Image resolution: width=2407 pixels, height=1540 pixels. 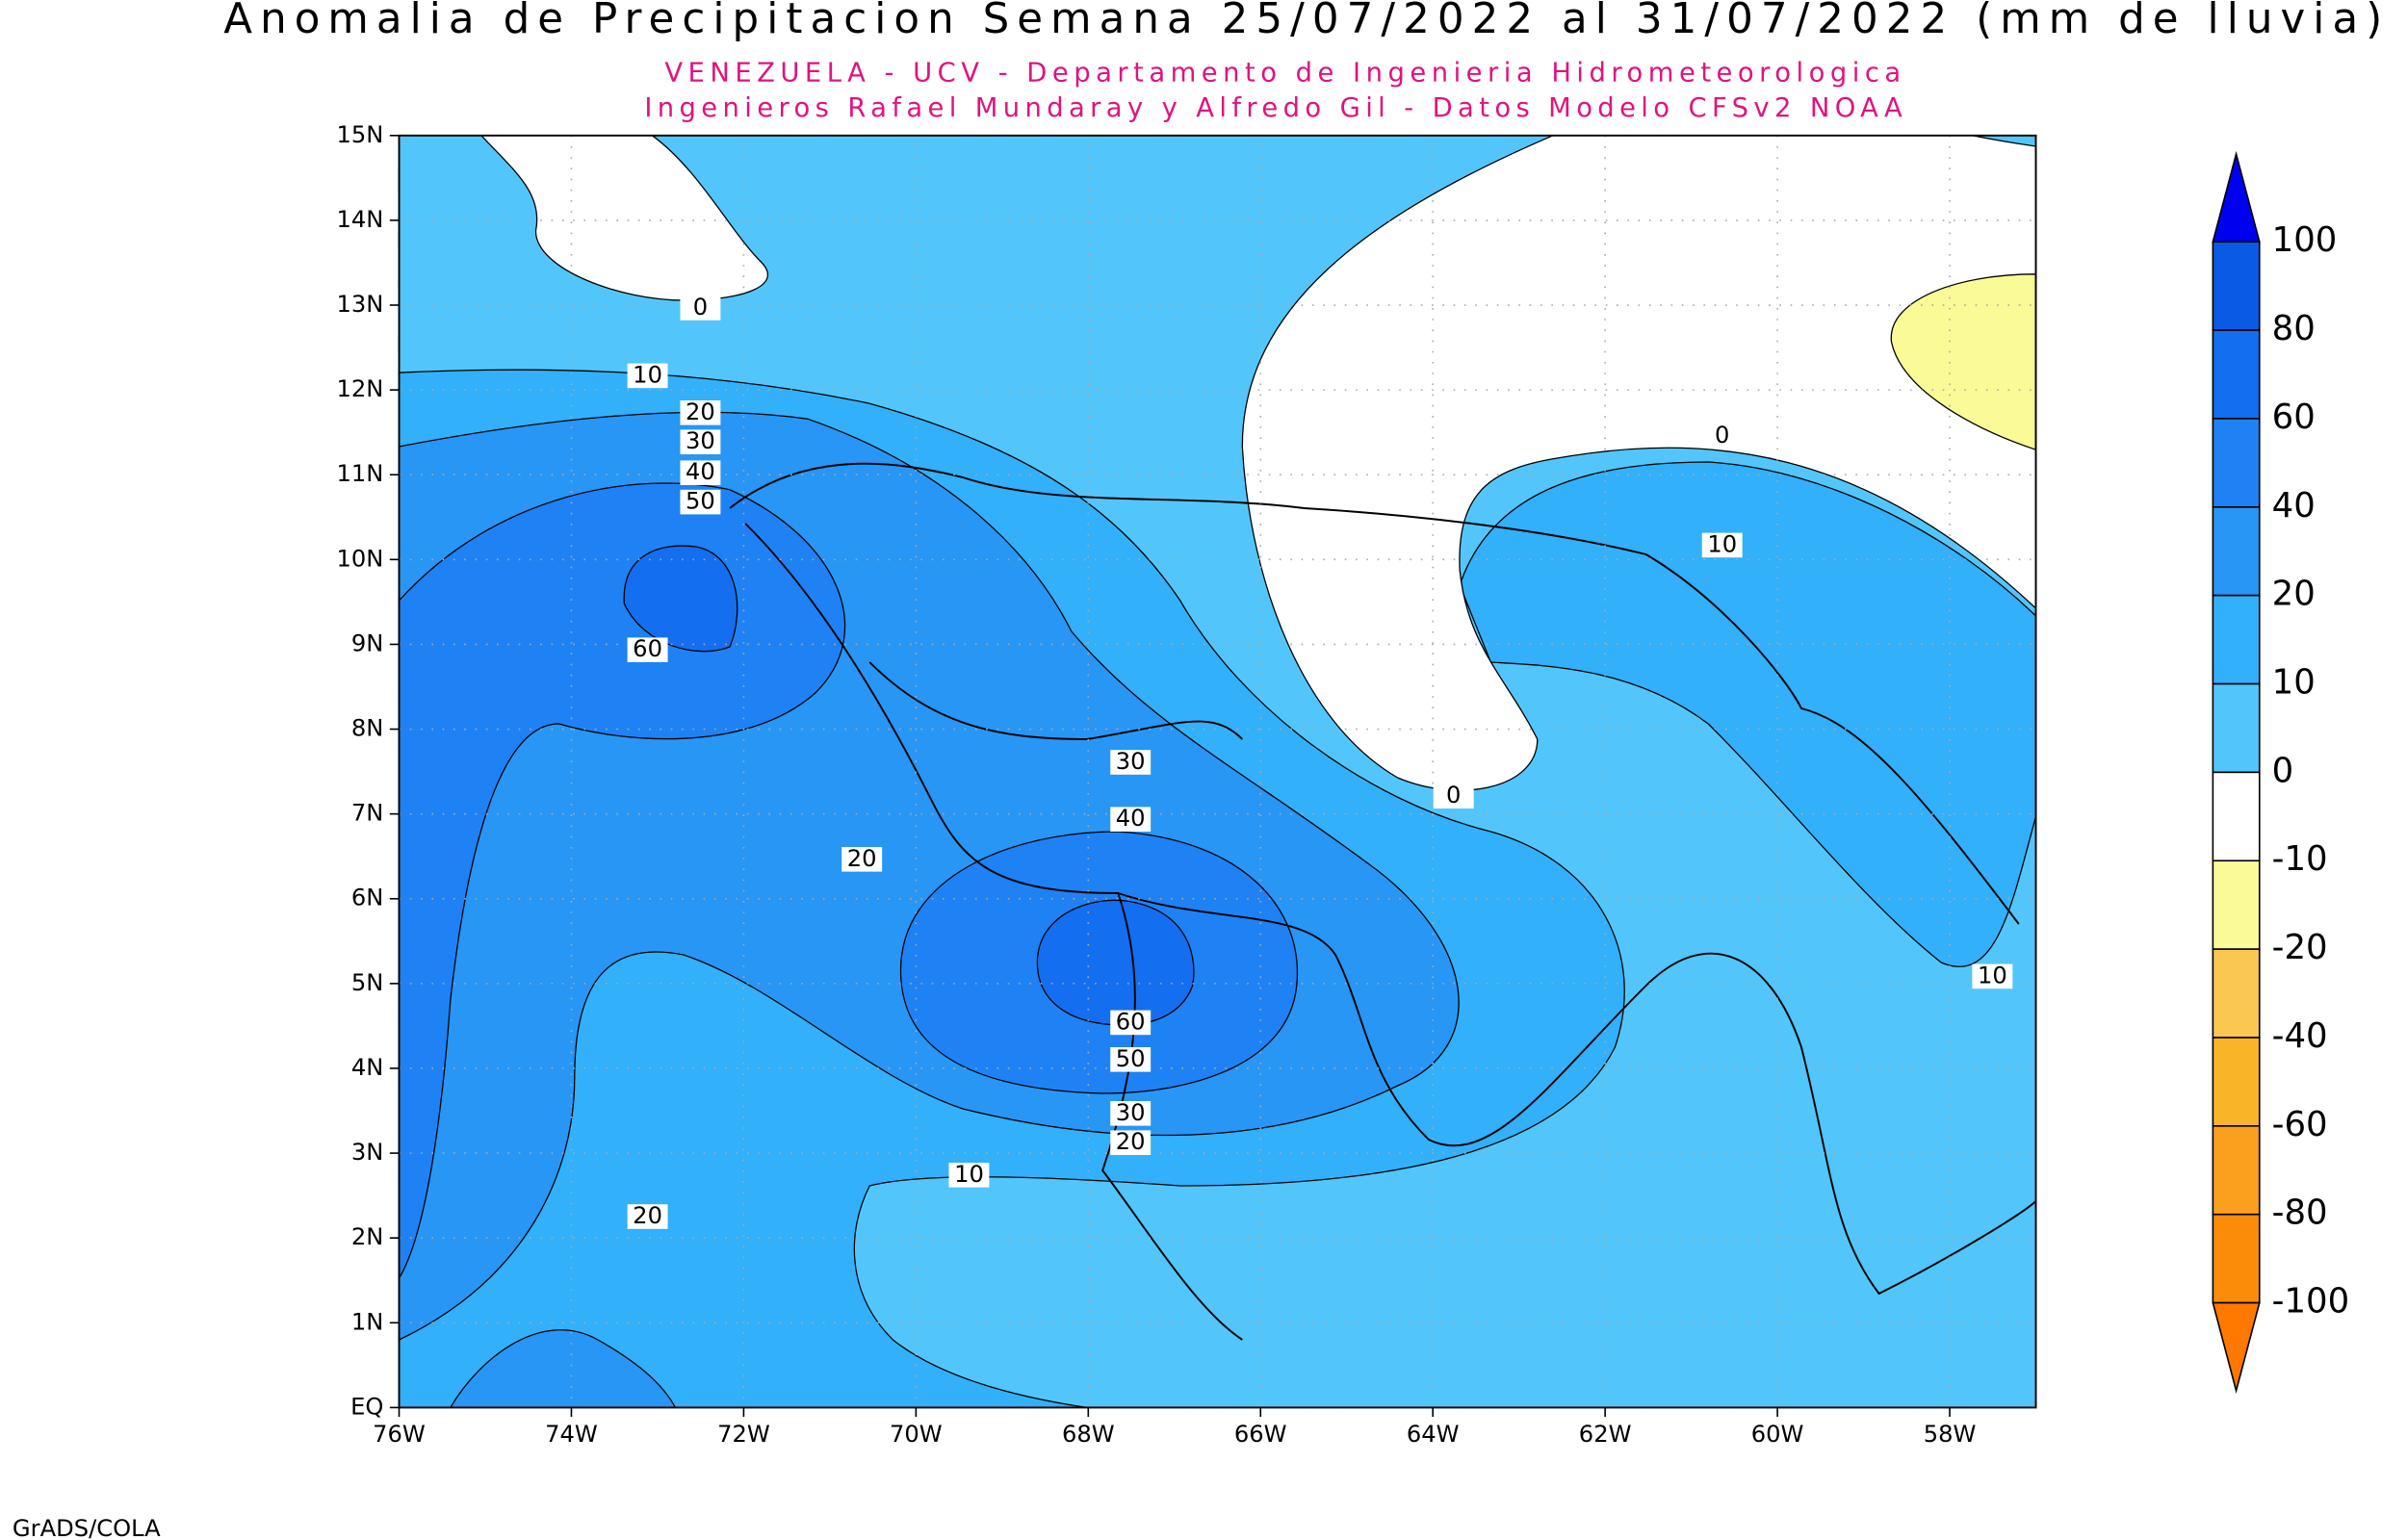 What do you see at coordinates (399, 1434) in the screenshot?
I see `x-tick-label: 76W` at bounding box center [399, 1434].